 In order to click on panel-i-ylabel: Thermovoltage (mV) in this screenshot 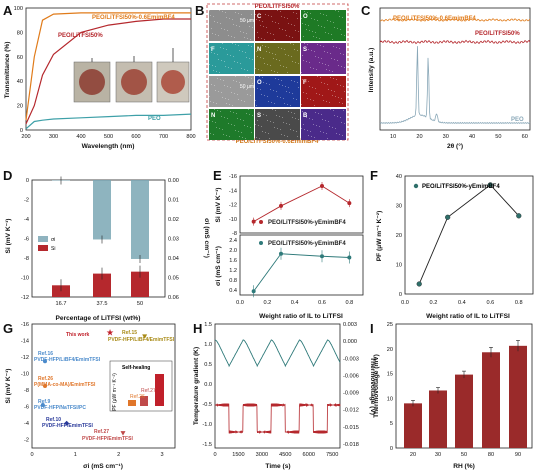, I will do `click(376, 386)`.